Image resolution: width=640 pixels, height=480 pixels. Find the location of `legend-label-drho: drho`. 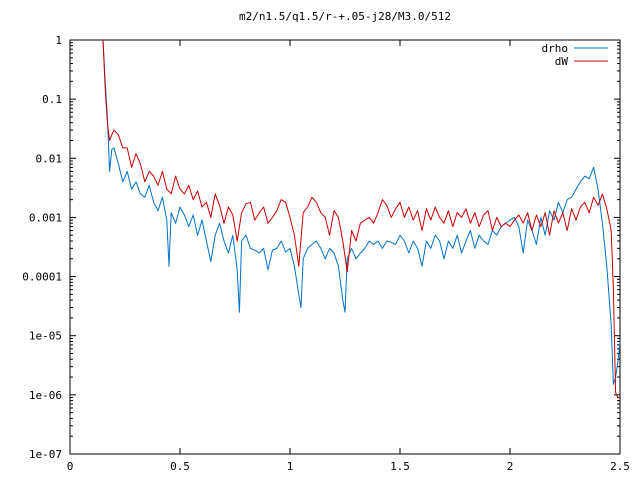

legend-label-drho: drho is located at coordinates (555, 48).